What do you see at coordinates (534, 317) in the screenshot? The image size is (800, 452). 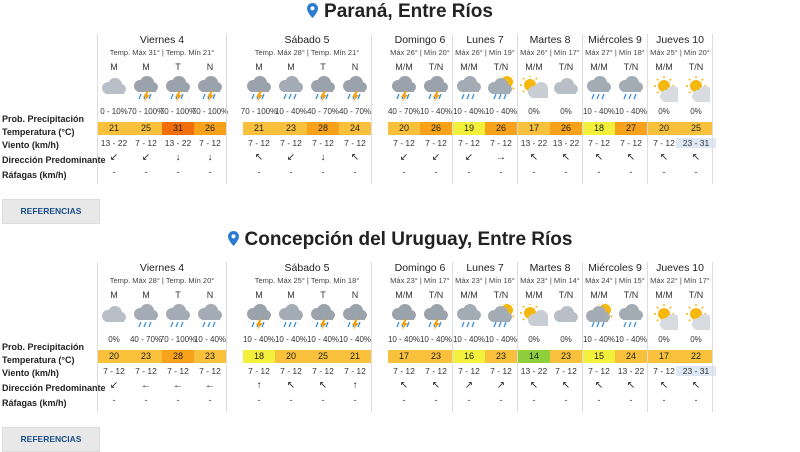 I see `partly-sunny-icon` at bounding box center [534, 317].